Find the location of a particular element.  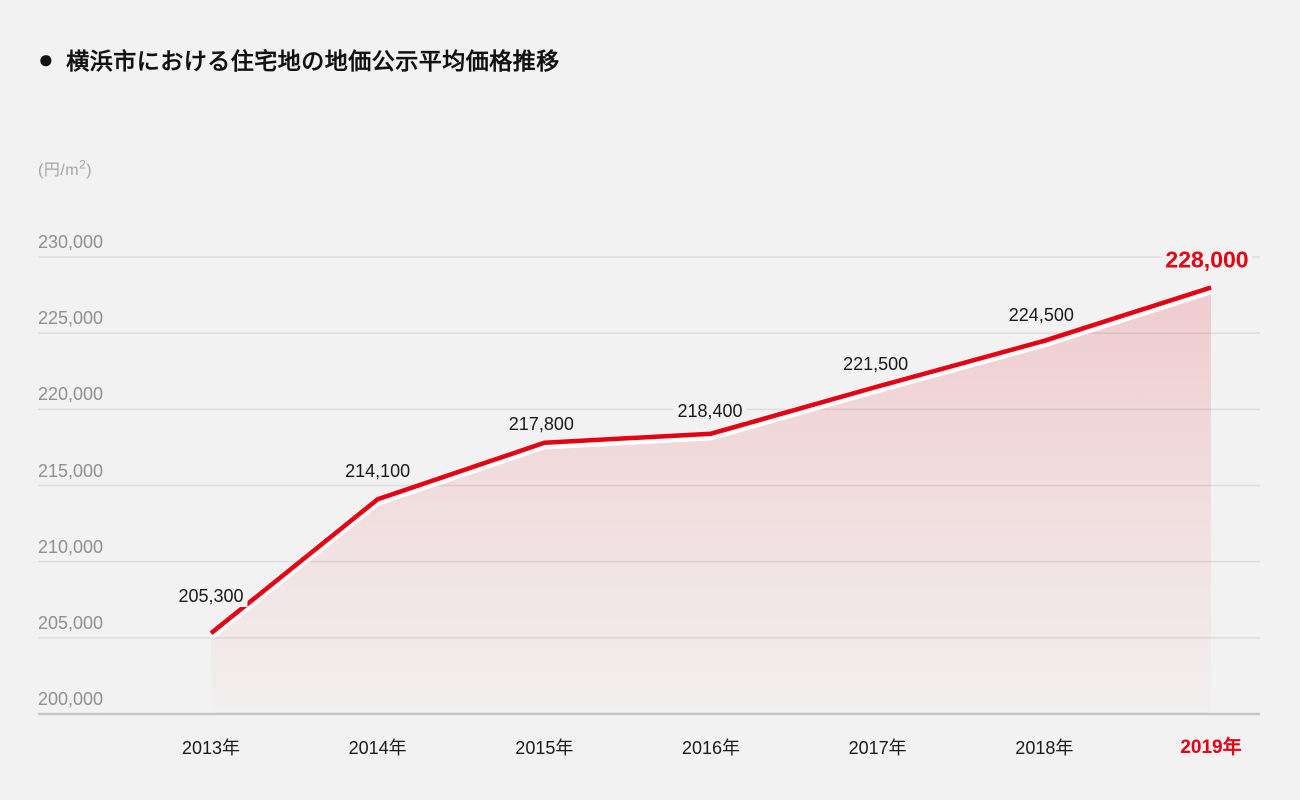

y-axis-tick-label: 200,000 is located at coordinates (71, 699).